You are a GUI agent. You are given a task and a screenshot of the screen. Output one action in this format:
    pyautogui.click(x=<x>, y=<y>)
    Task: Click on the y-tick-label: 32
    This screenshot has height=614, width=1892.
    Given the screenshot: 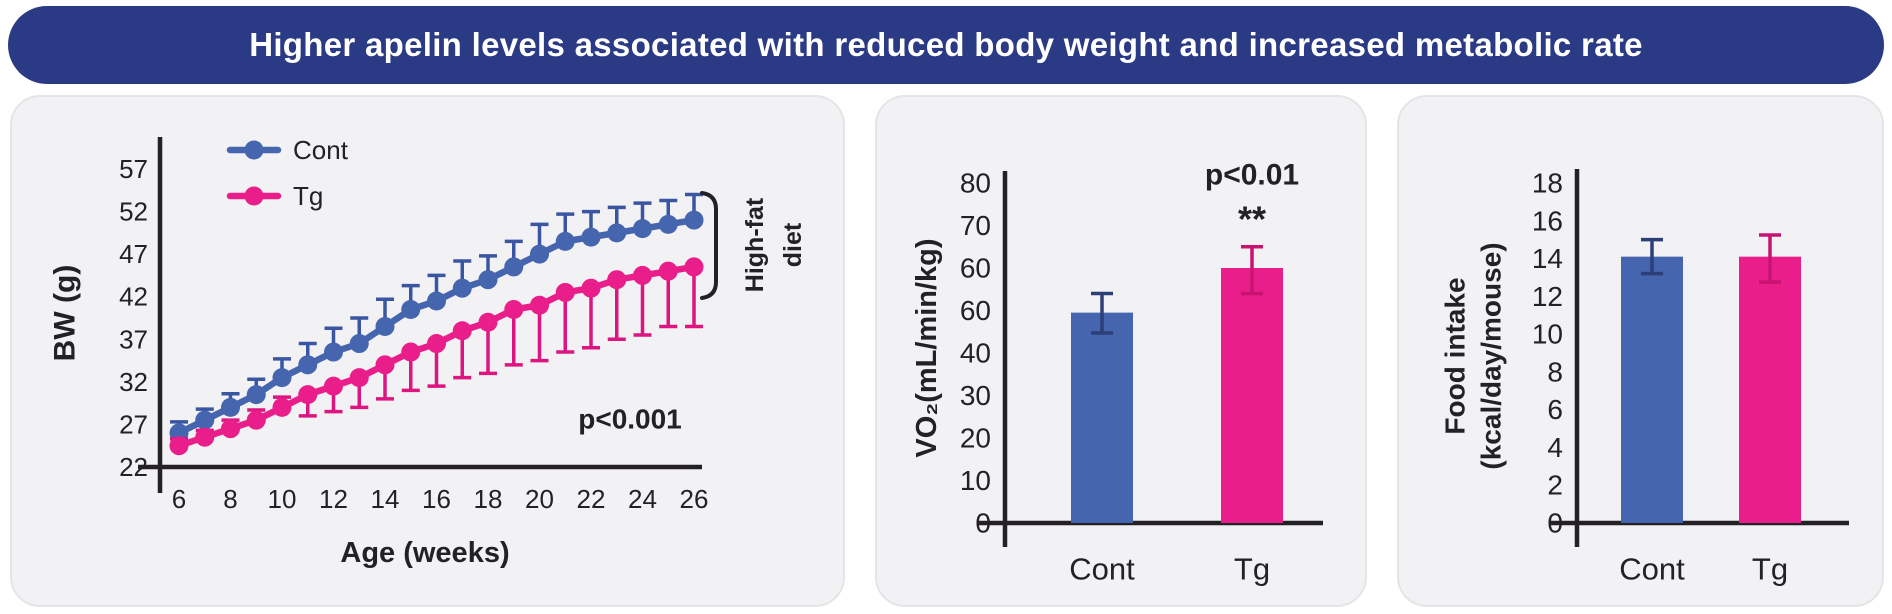 What is the action you would take?
    pyautogui.click(x=133, y=382)
    